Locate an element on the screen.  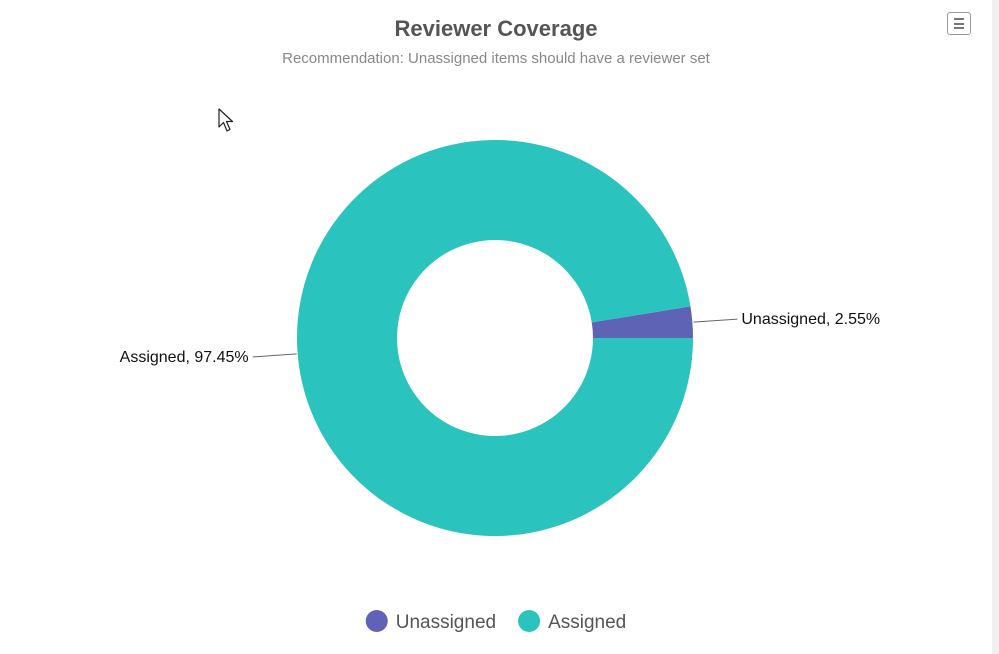
data-label-unassigned: Unassigned, 2.55% is located at coordinates (810, 319).